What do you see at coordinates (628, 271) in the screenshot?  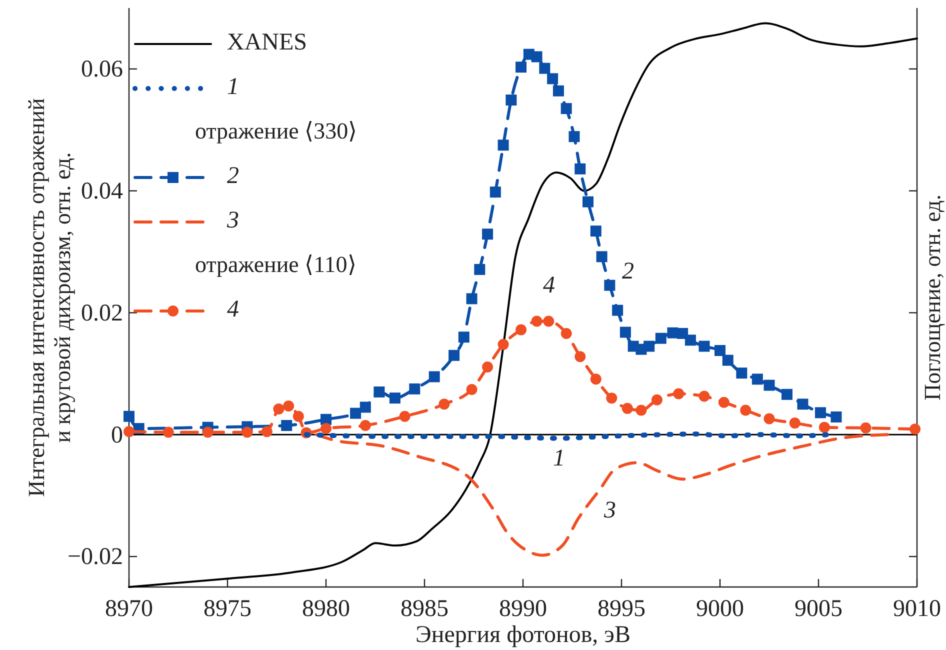 I see `annotation: 2` at bounding box center [628, 271].